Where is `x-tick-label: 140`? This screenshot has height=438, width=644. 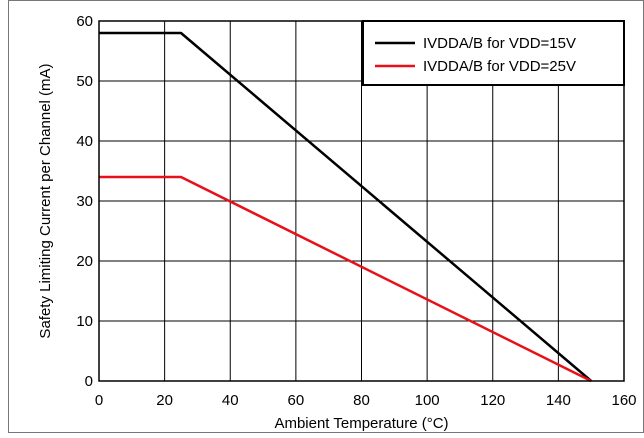
x-tick-label: 140 is located at coordinates (558, 400).